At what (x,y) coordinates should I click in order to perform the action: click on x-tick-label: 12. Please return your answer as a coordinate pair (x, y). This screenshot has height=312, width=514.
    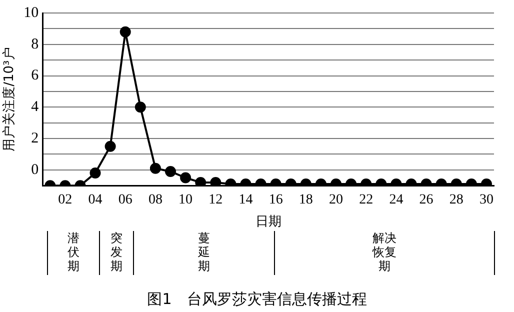
    Looking at the image, I should click on (215, 200).